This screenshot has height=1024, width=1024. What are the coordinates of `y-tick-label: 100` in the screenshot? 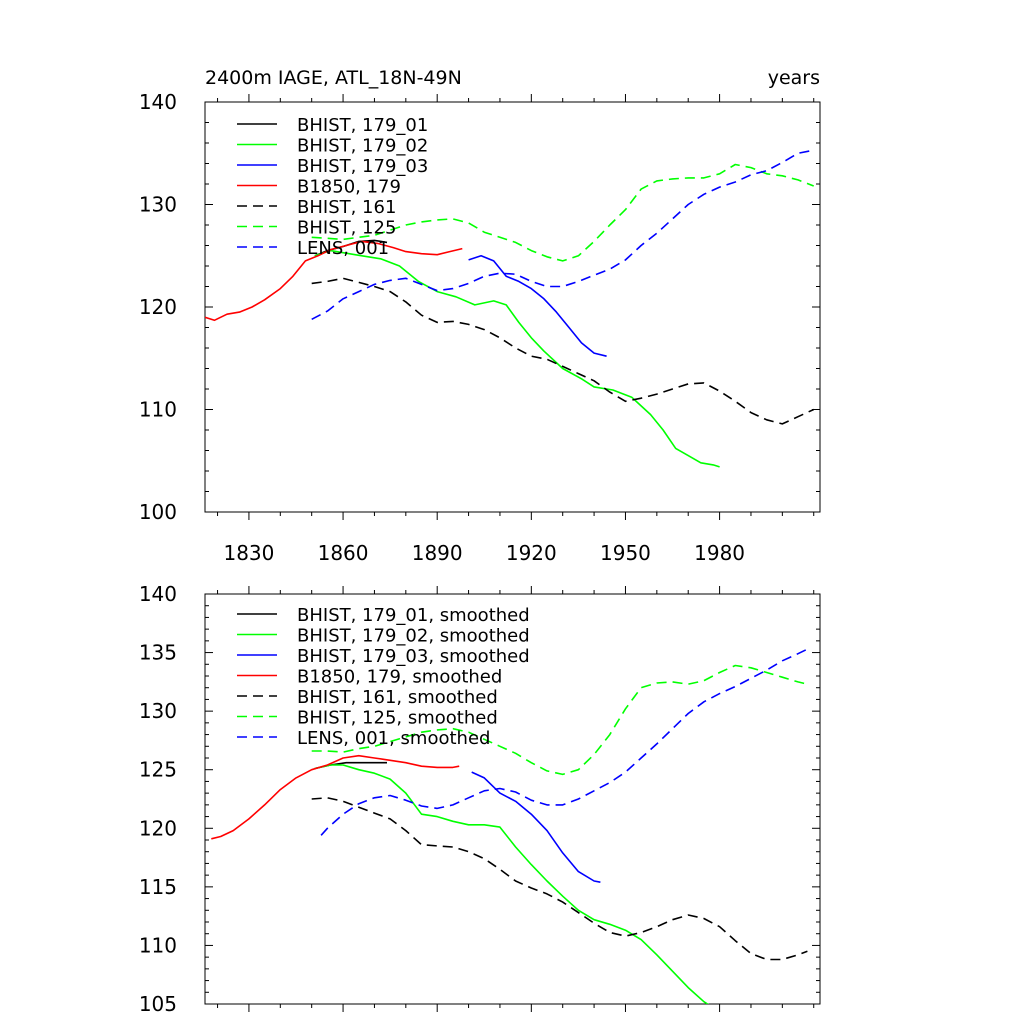 It's located at (158, 512).